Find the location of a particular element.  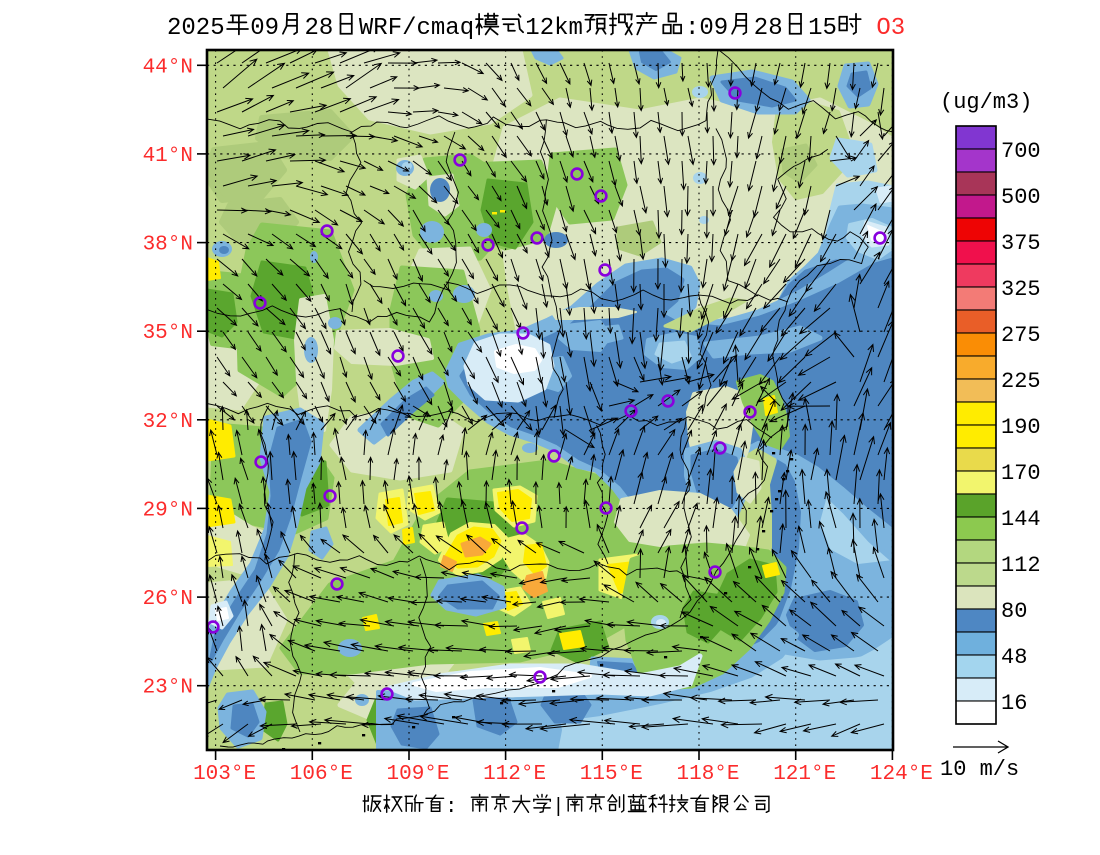

svg-text: 41°N is located at coordinates (168, 156).